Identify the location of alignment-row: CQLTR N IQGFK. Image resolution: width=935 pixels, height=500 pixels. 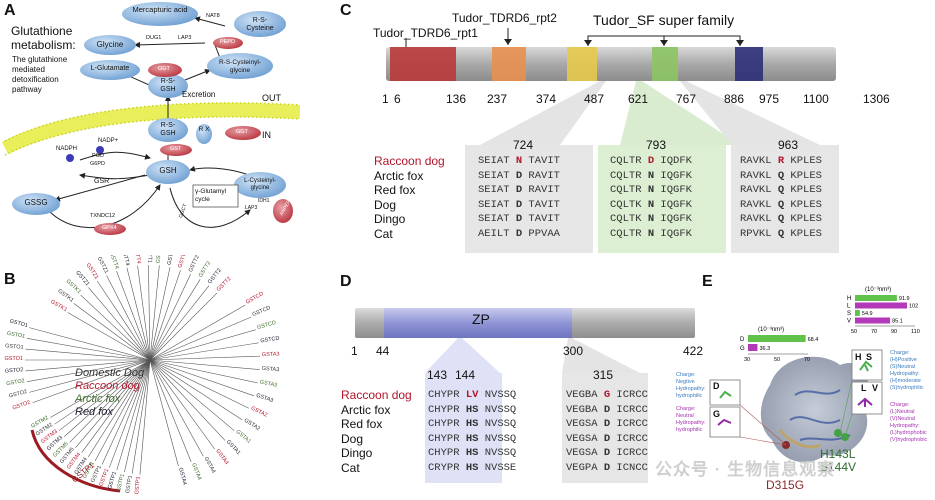
(651, 190).